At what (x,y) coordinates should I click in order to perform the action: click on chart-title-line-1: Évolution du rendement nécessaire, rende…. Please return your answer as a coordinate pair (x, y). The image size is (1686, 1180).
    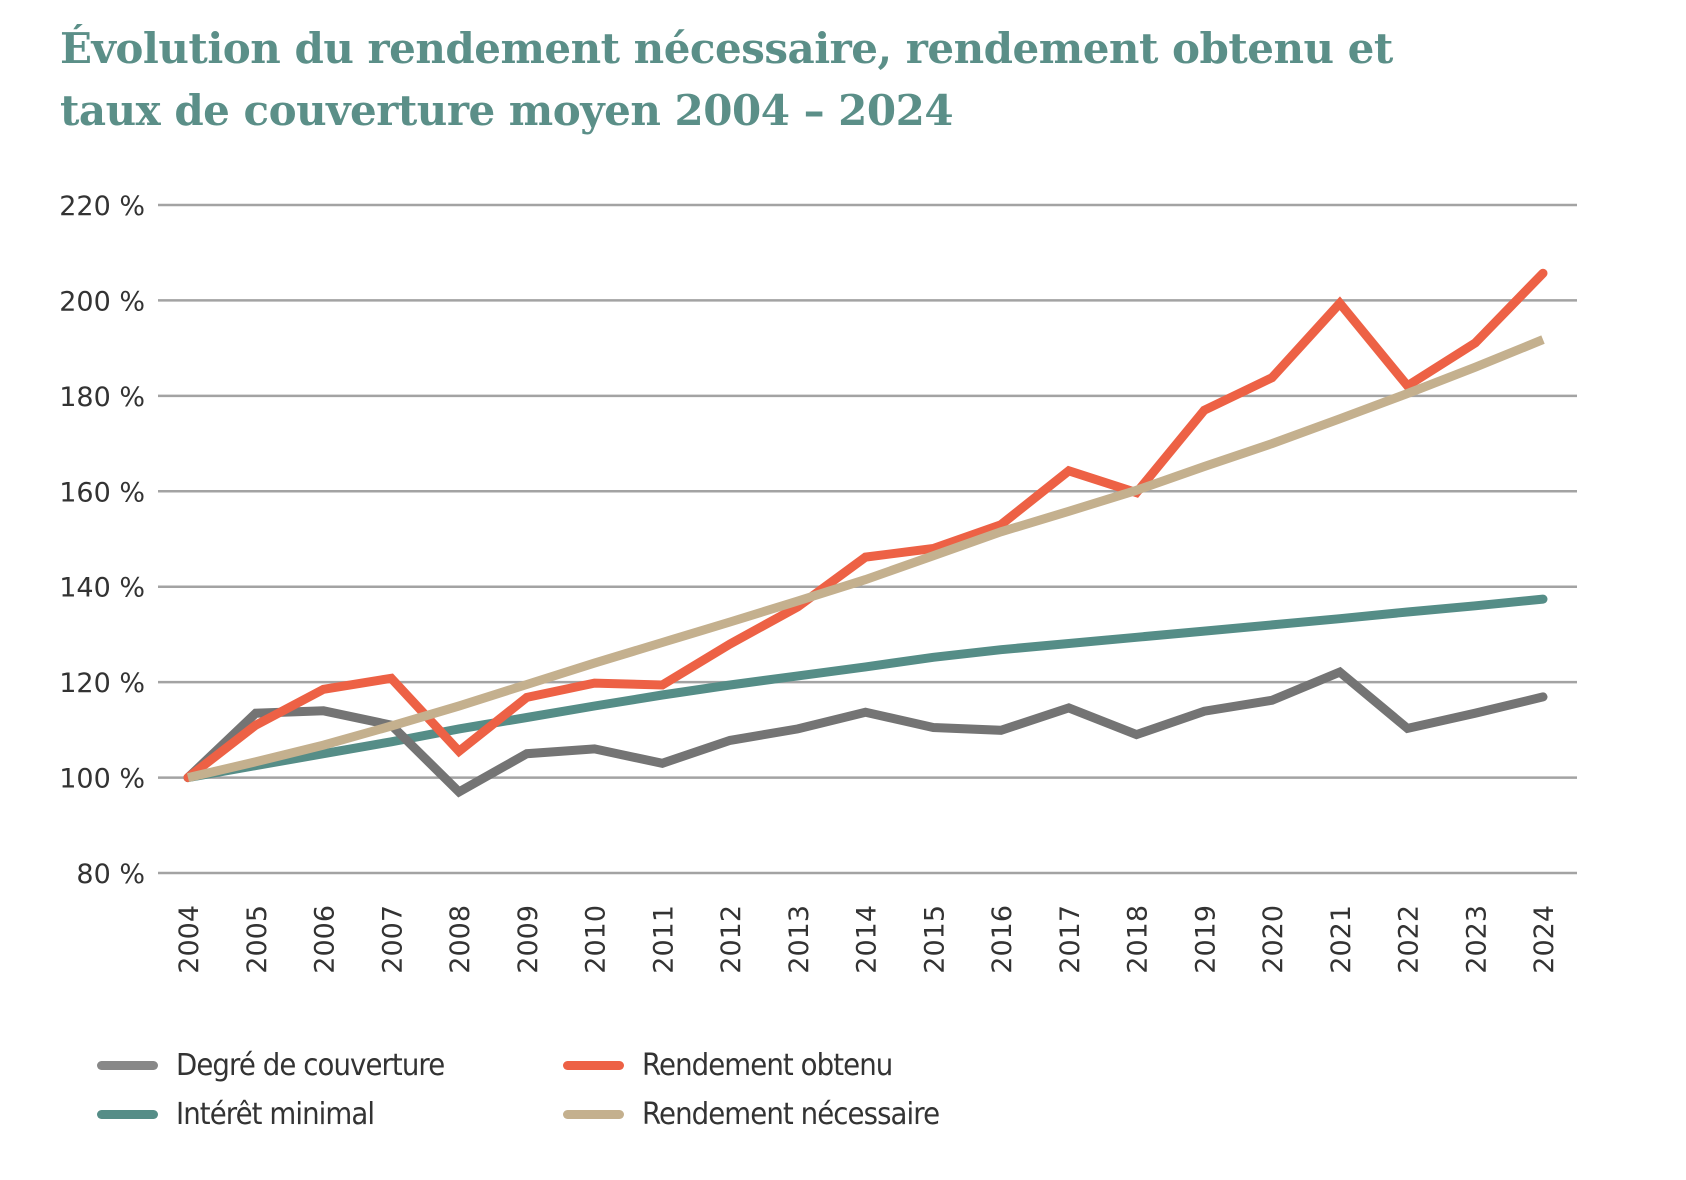
    Looking at the image, I should click on (726, 48).